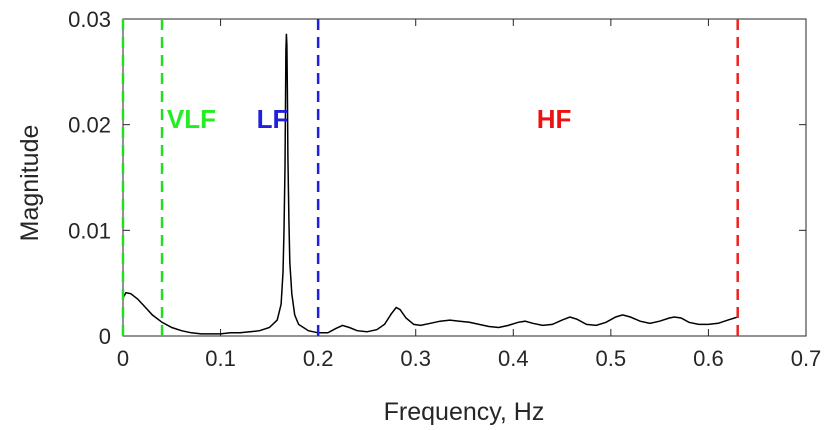 The width and height of the screenshot is (827, 430). I want to click on y-tick-label: 0.03, so click(89, 19).